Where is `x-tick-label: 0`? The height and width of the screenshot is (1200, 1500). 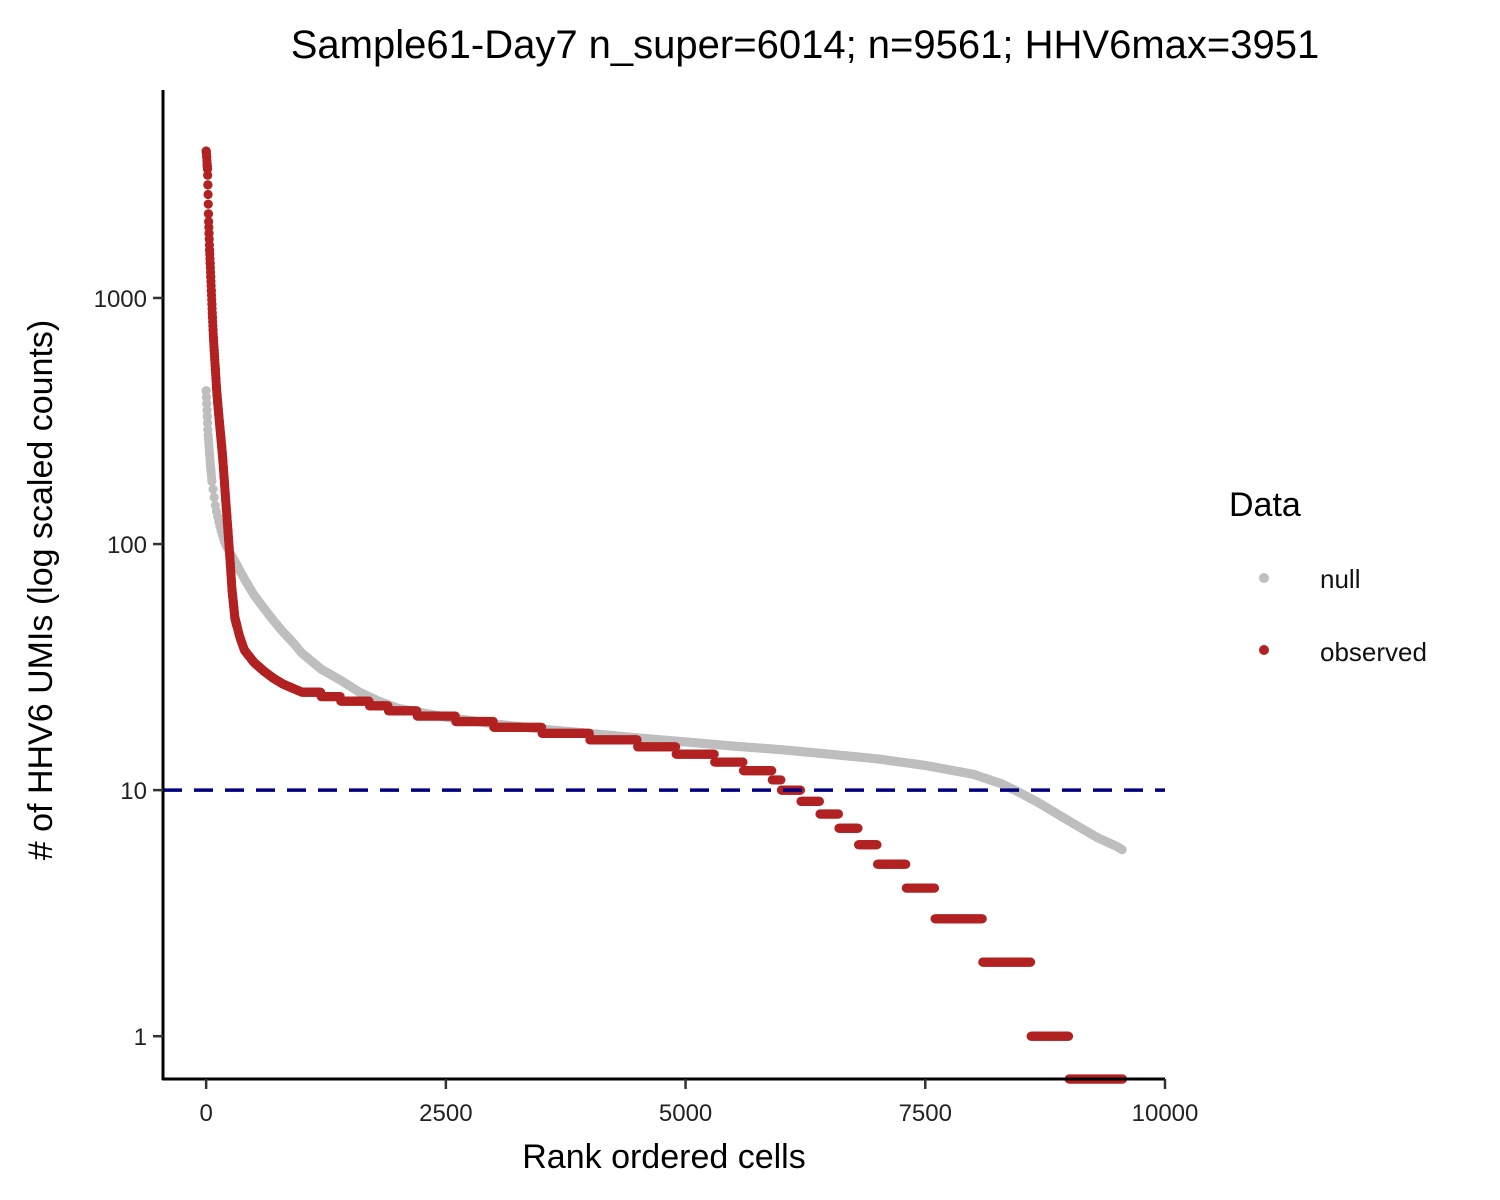 x-tick-label: 0 is located at coordinates (205, 1113).